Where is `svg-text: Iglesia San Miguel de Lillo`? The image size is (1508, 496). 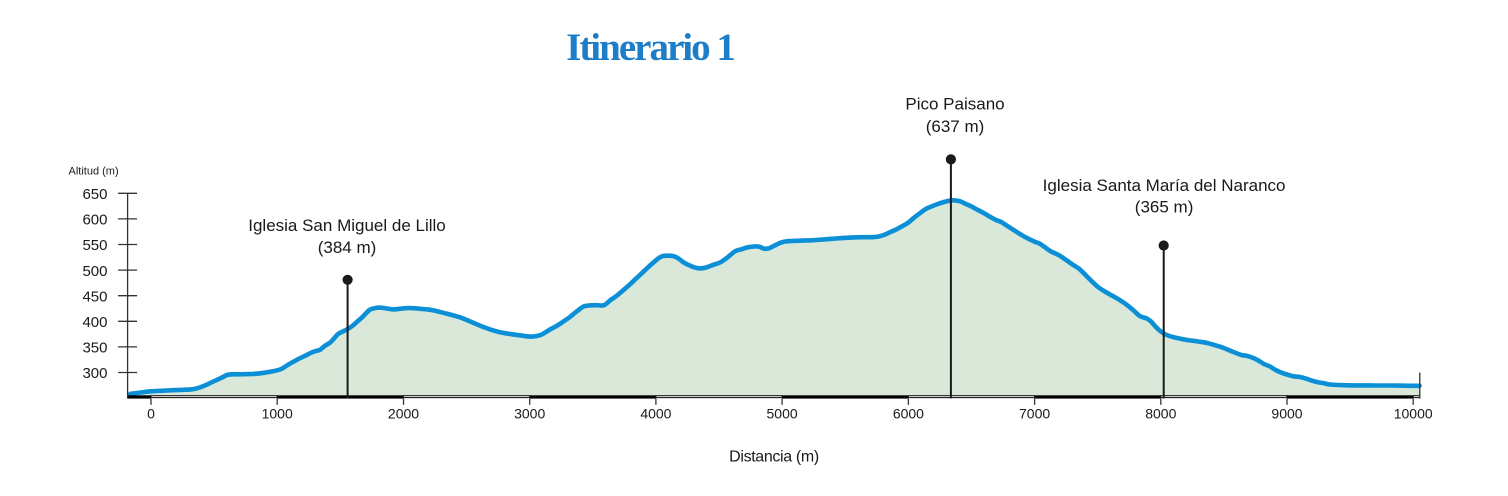
svg-text: Iglesia San Miguel de Lillo is located at coordinates (347, 225).